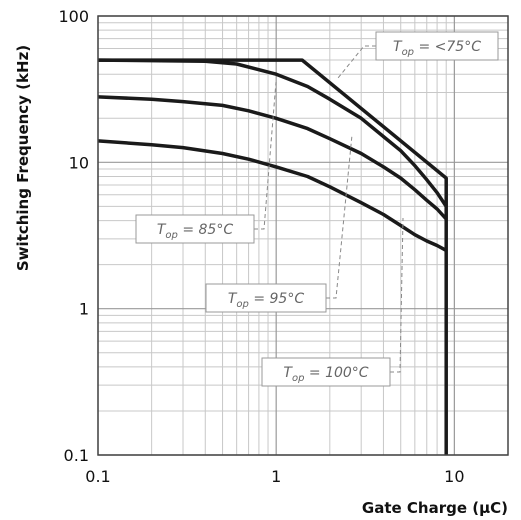 This screenshot has height=520, width=521. What do you see at coordinates (454, 476) in the screenshot?
I see `x-tick-label: 10` at bounding box center [454, 476].